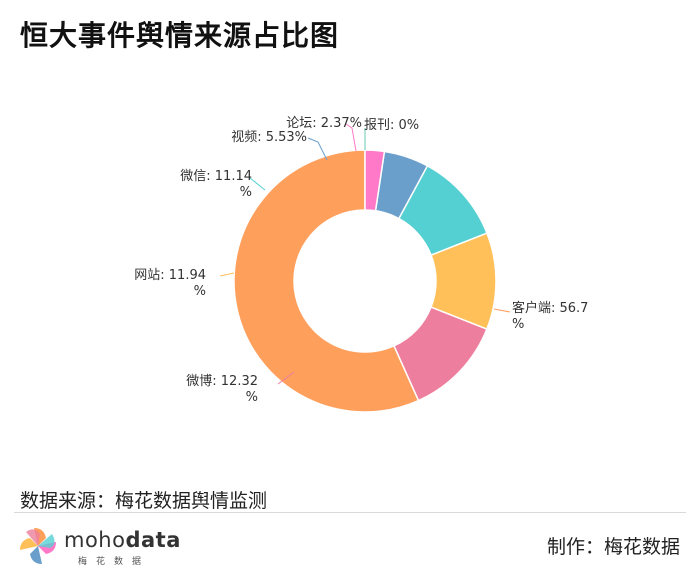  I want to click on chart-title: 恒大事件舆情来源占比图, so click(180, 35).